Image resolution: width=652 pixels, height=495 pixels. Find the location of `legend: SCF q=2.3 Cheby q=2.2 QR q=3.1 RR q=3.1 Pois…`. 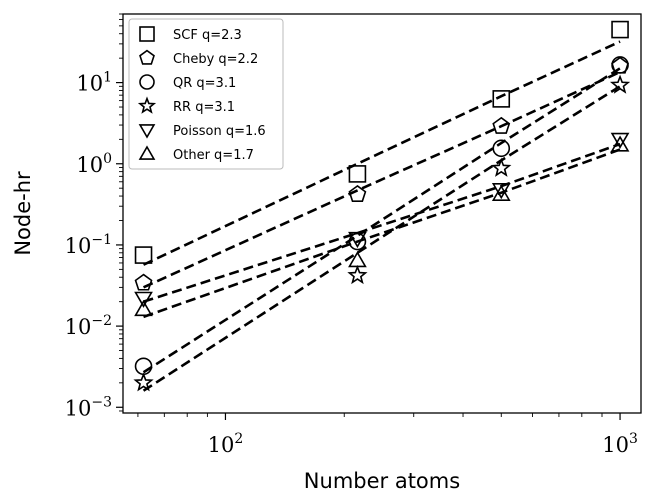

legend: SCF q=2.3 Cheby q=2.2 QR q=3.1 RR q=3.1 Pois… is located at coordinates (206, 94).